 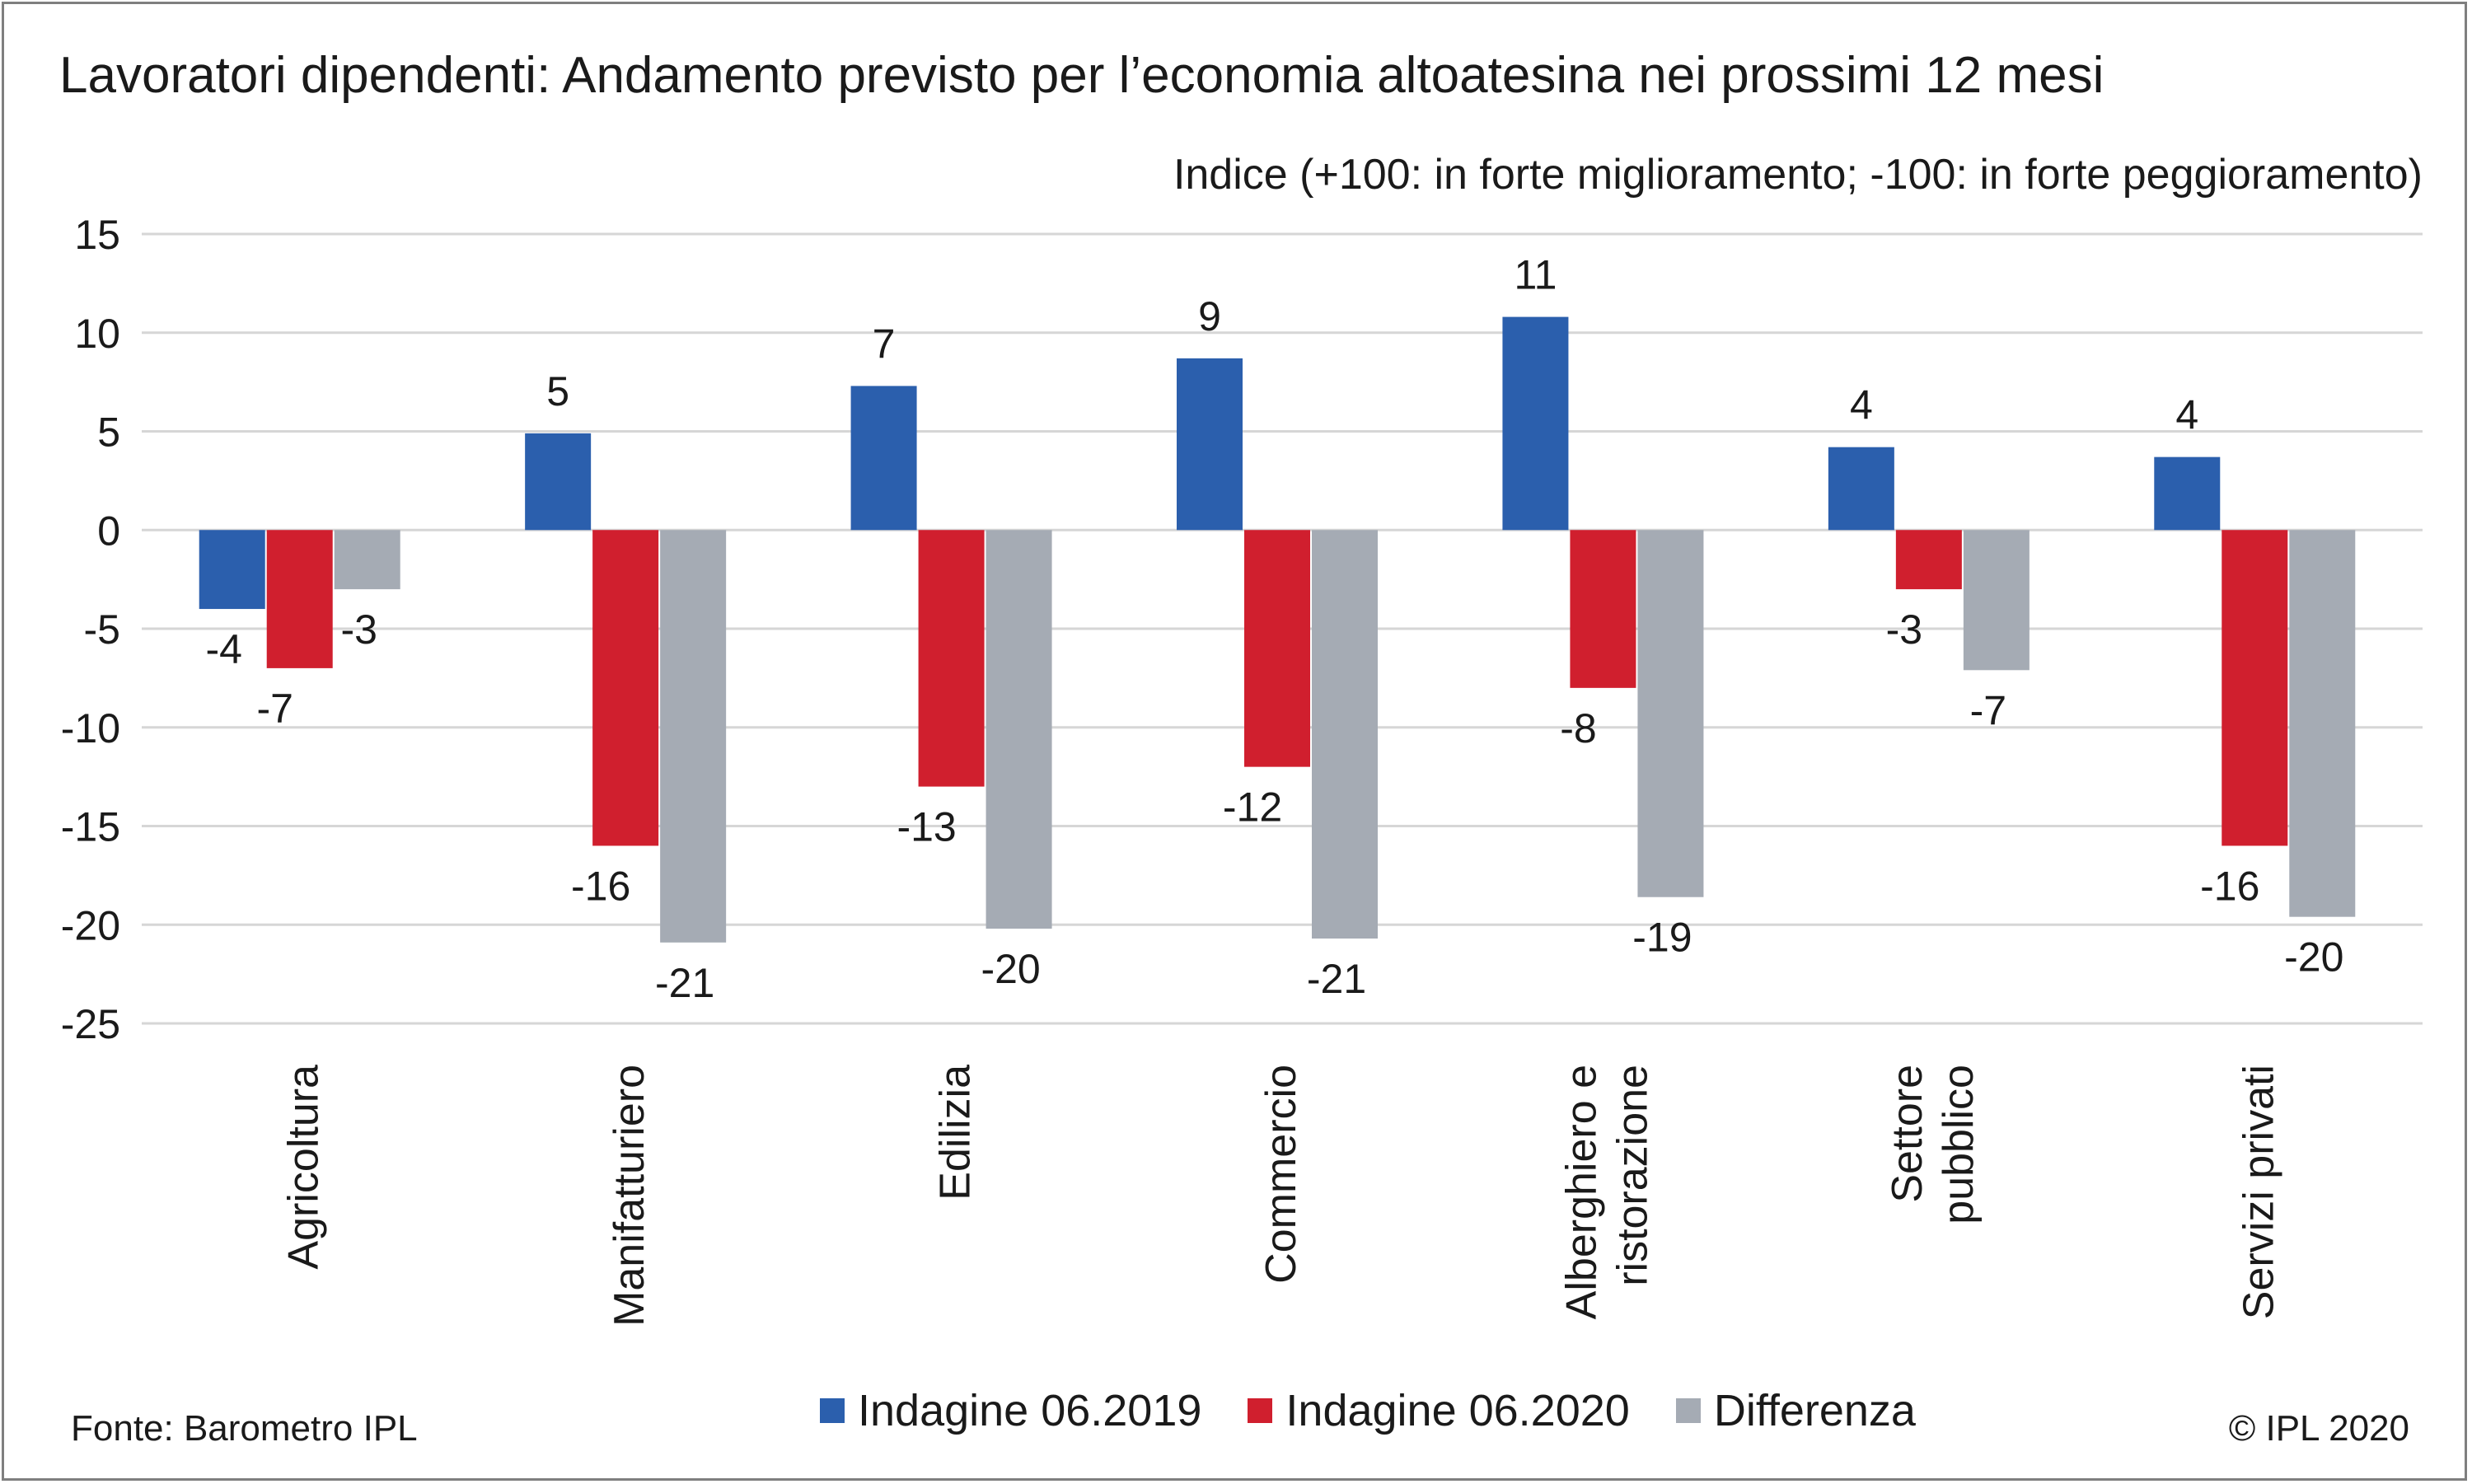 I want to click on y-tick-label: -5, so click(x=102, y=630).